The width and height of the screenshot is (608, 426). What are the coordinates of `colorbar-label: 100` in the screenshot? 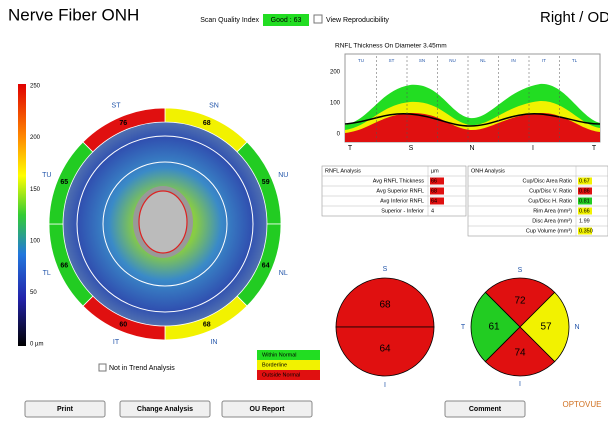 It's located at (35, 241).